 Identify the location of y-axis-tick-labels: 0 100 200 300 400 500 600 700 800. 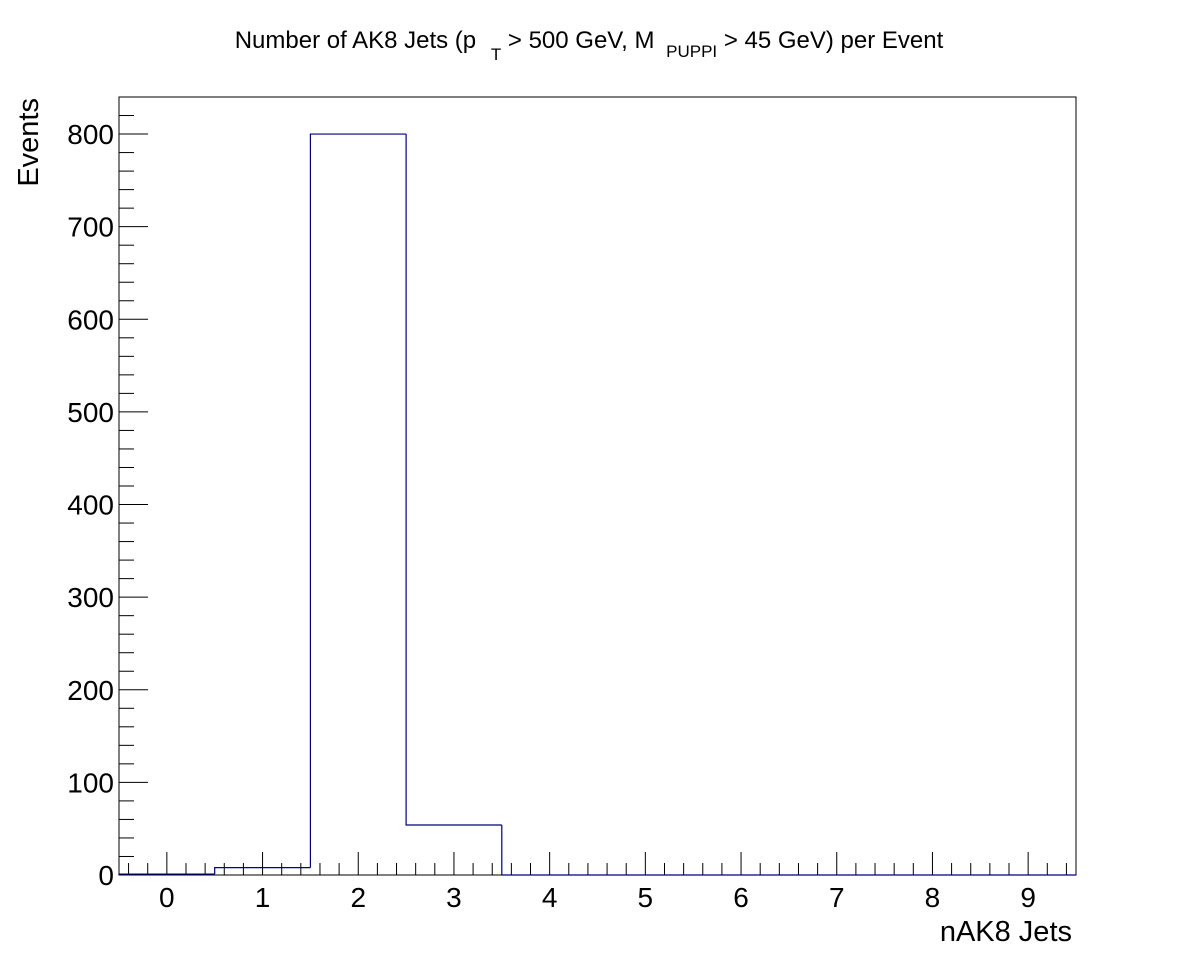
(90, 505).